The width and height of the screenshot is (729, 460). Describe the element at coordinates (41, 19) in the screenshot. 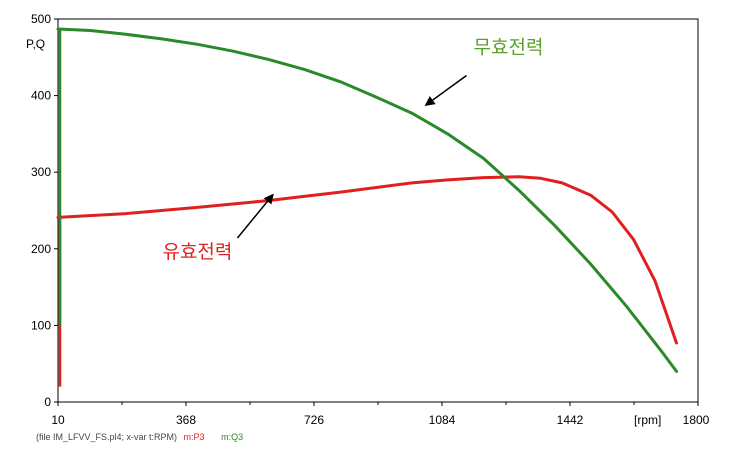

I see `y-tick-label: 500` at that location.